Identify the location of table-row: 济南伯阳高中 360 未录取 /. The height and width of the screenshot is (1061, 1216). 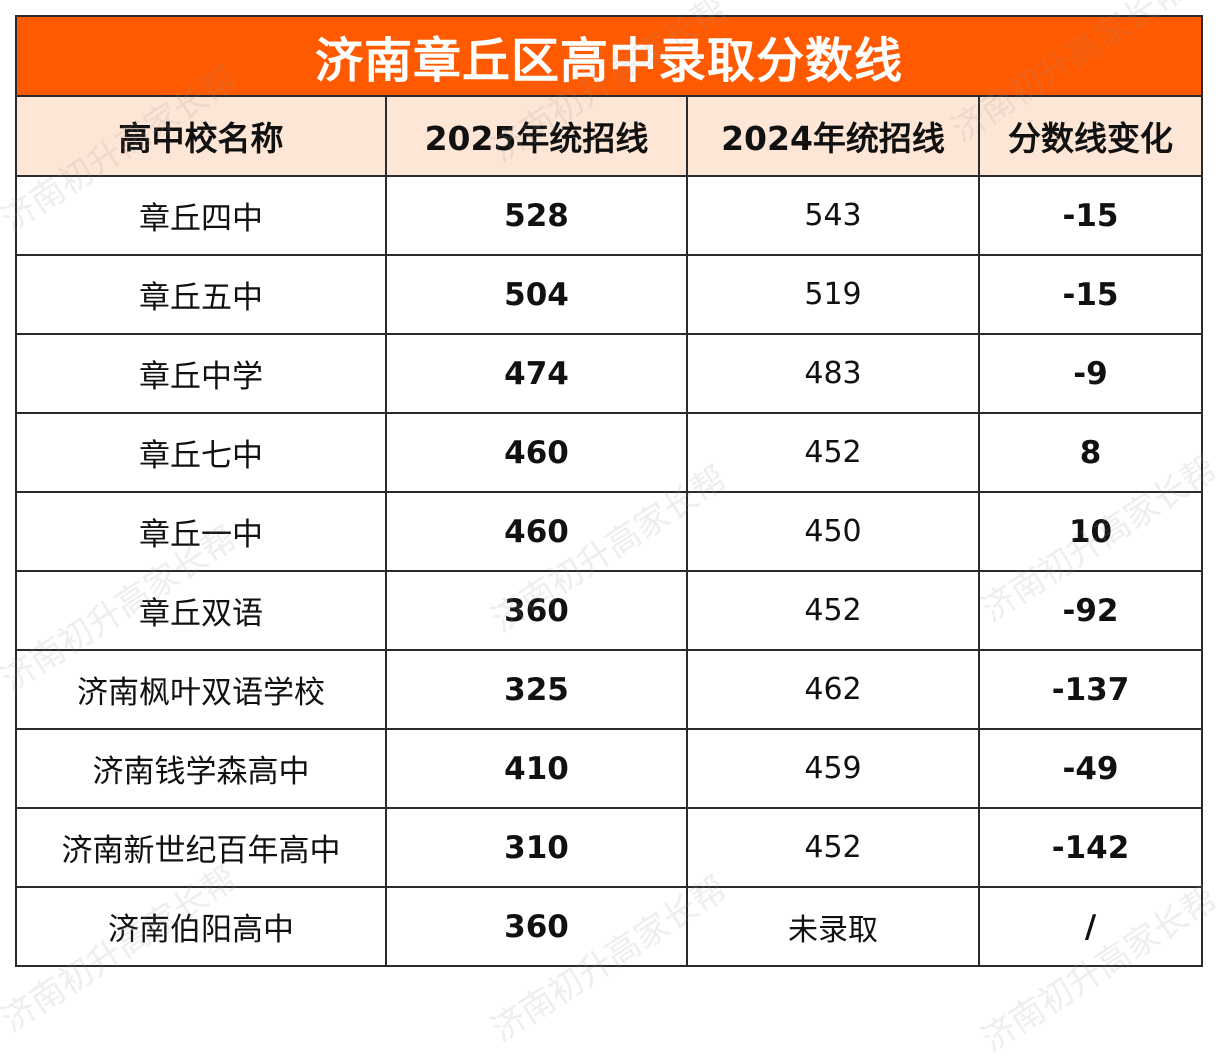
(609, 926).